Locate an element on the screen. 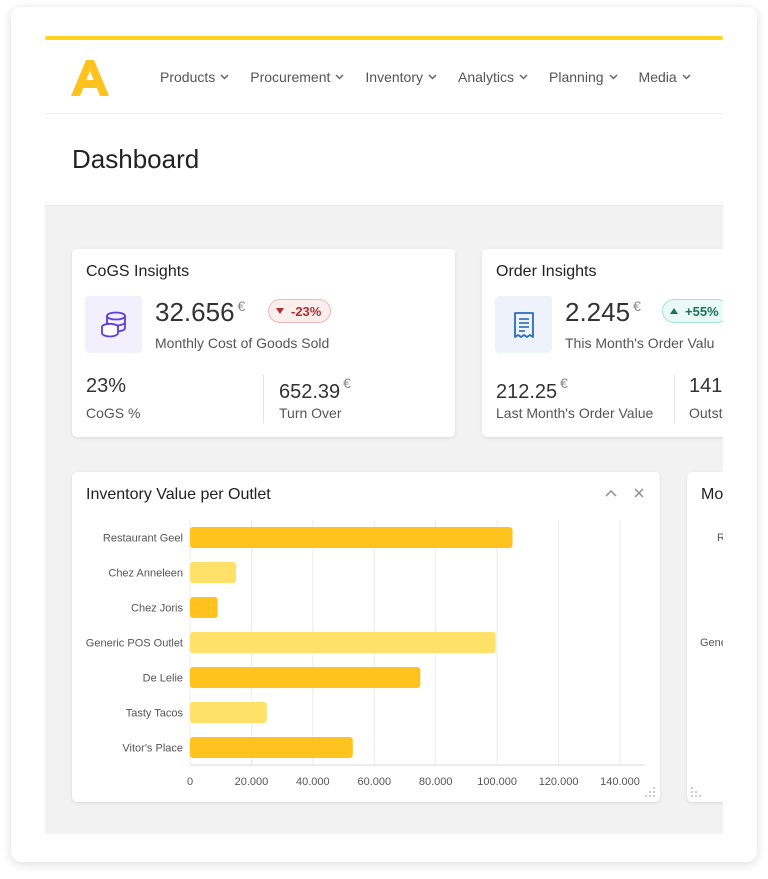 Image resolution: width=768 pixels, height=879 pixels. menu-inventory: Inventory is located at coordinates (401, 77).